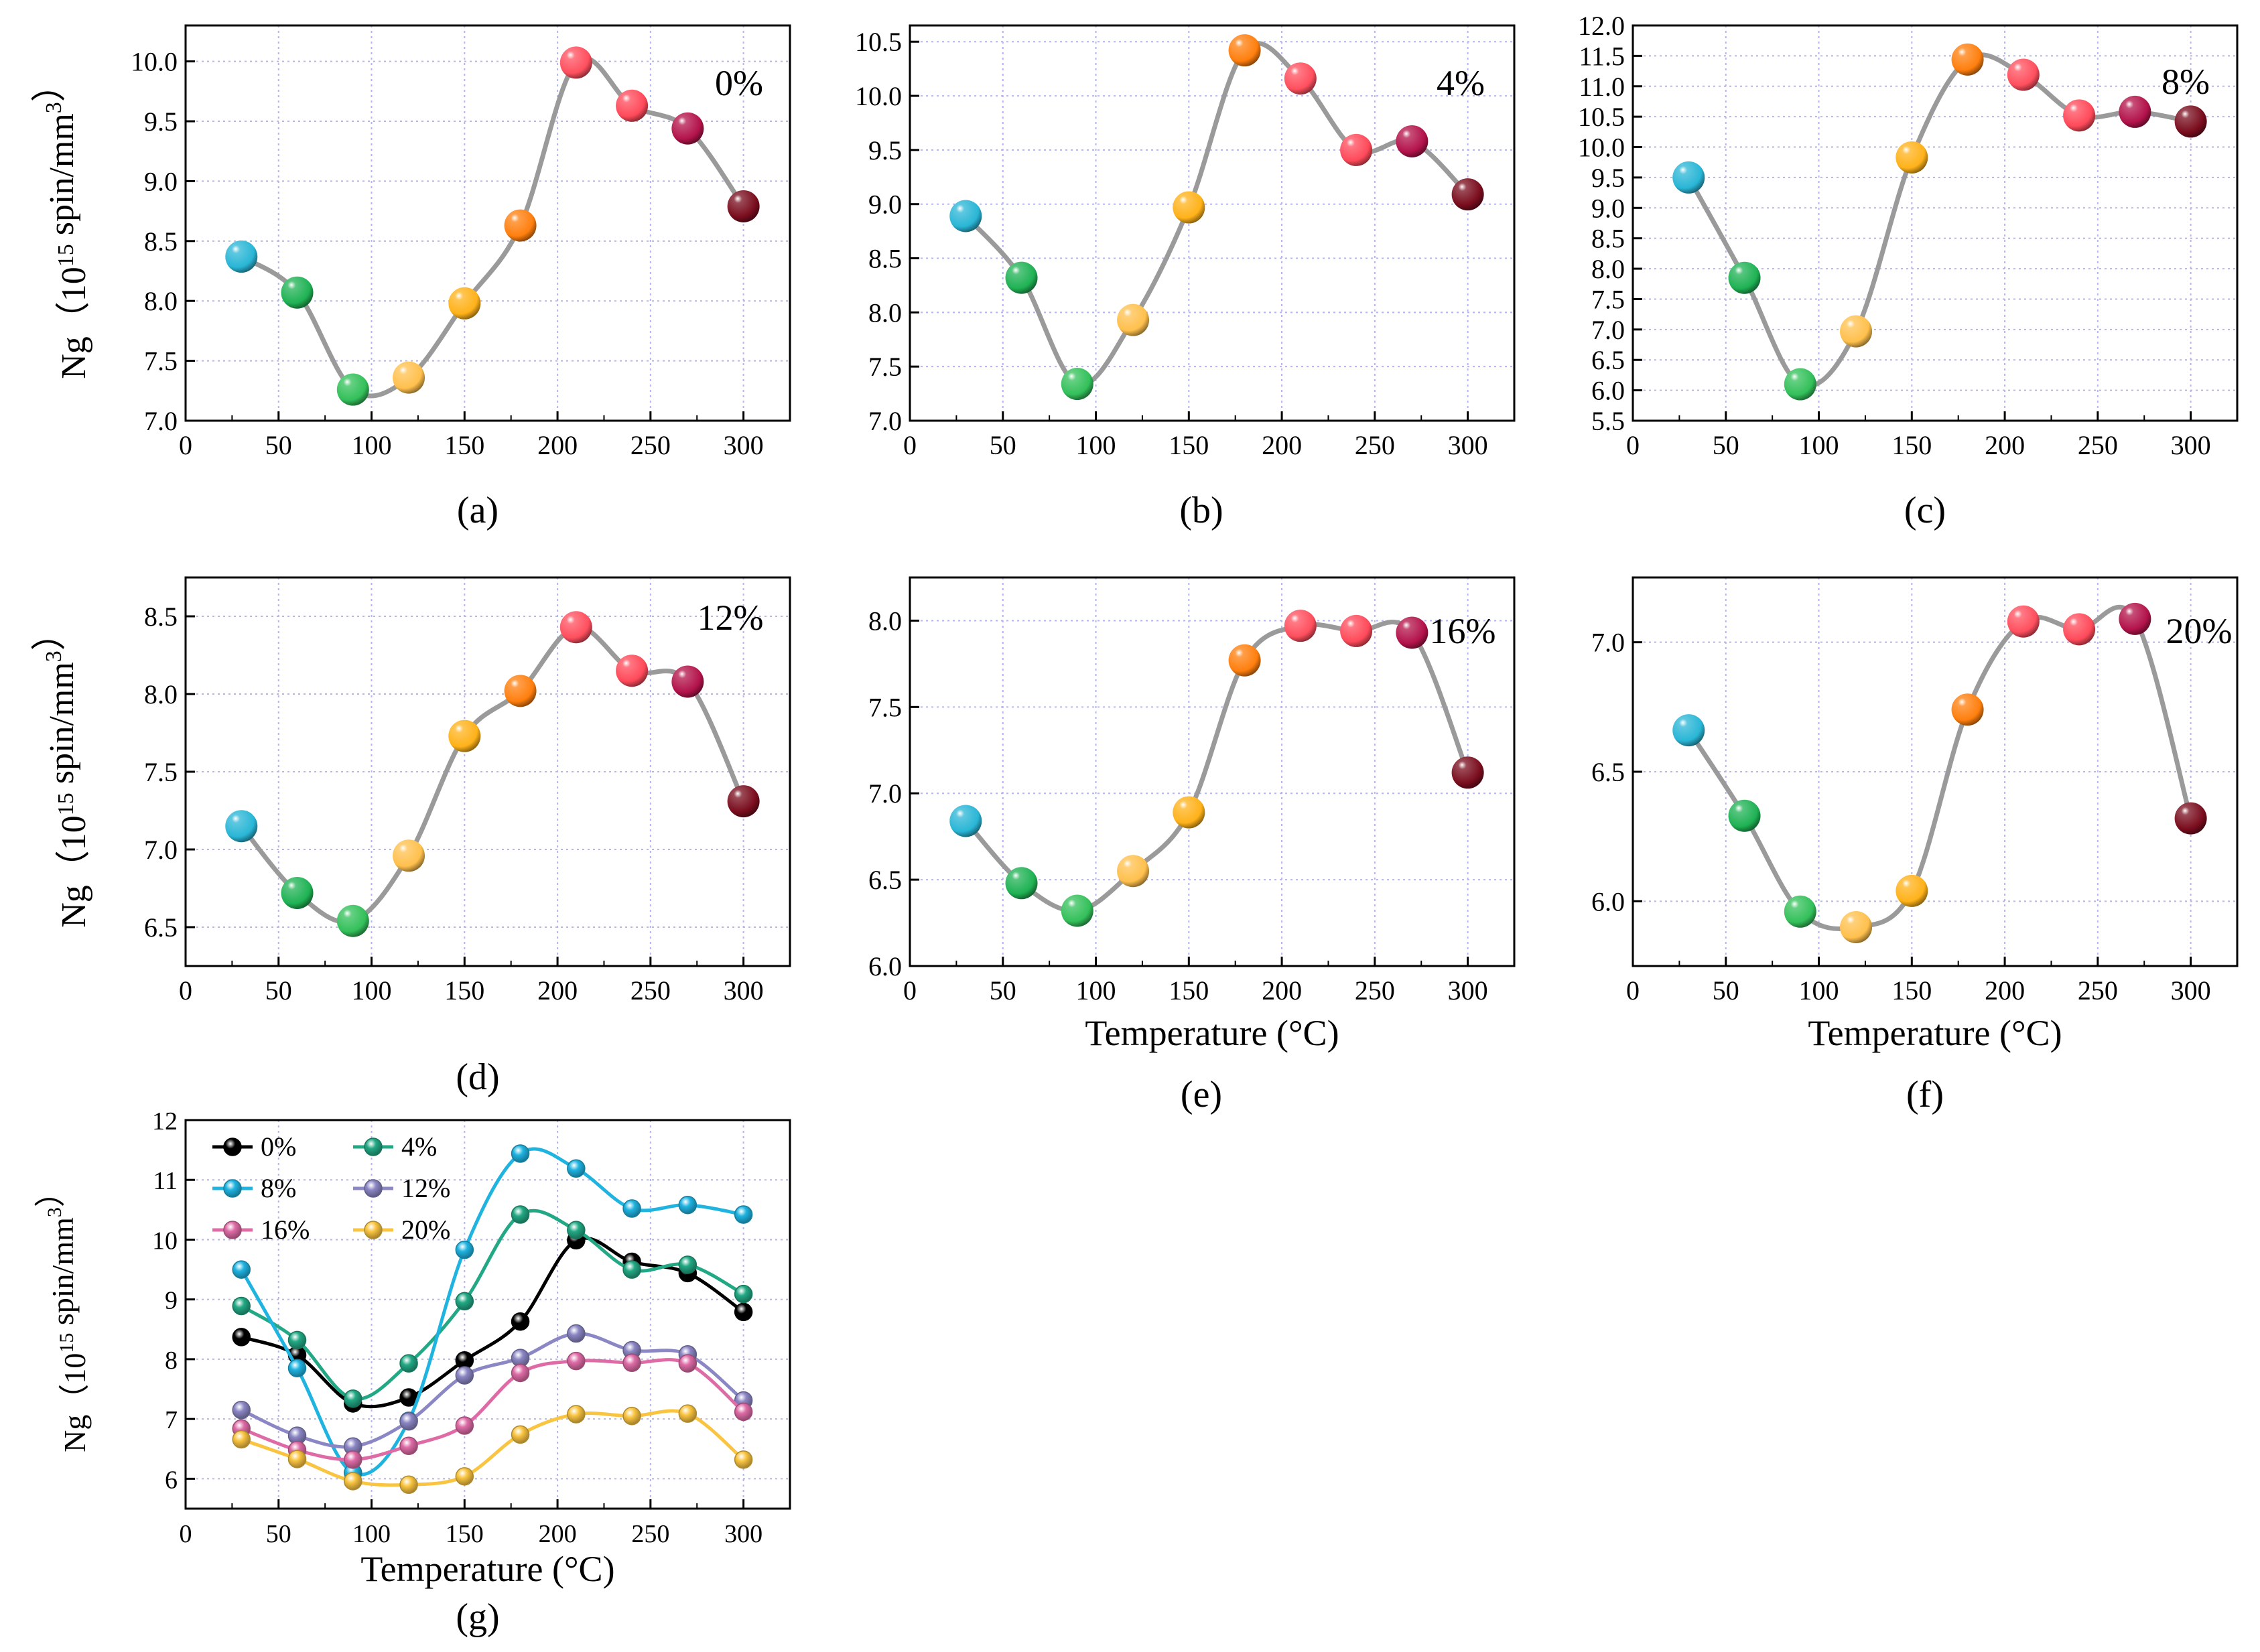 Image resolution: width=2260 pixels, height=1652 pixels. Describe the element at coordinates (488, 1314) in the screenshot. I see `plot-frame` at that location.